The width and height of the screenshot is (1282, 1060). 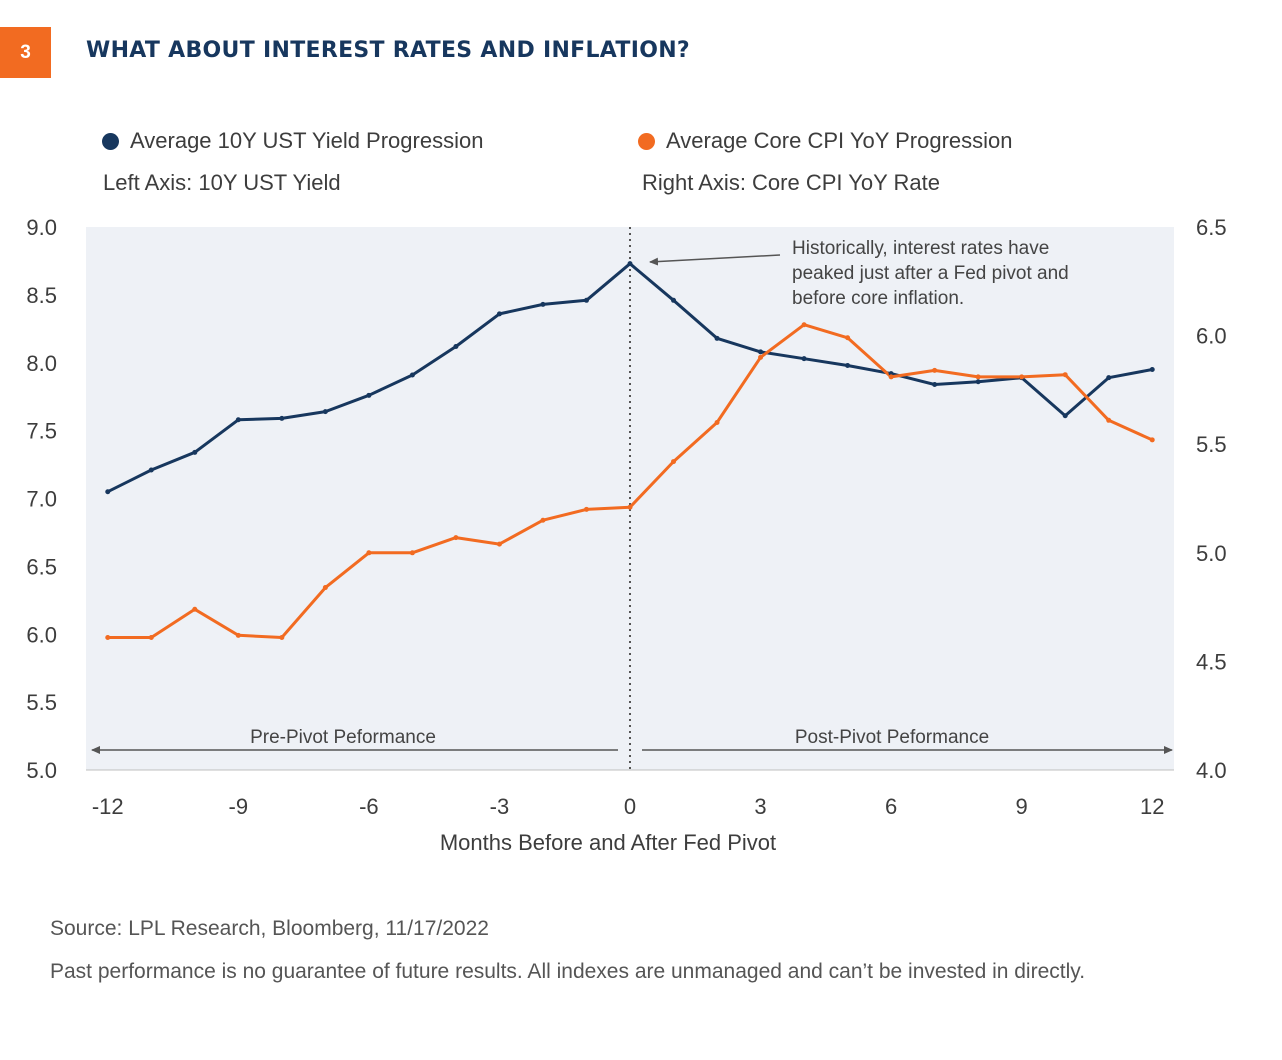 What do you see at coordinates (878, 298) in the screenshot?
I see `callout-line-3: before core inflation.` at bounding box center [878, 298].